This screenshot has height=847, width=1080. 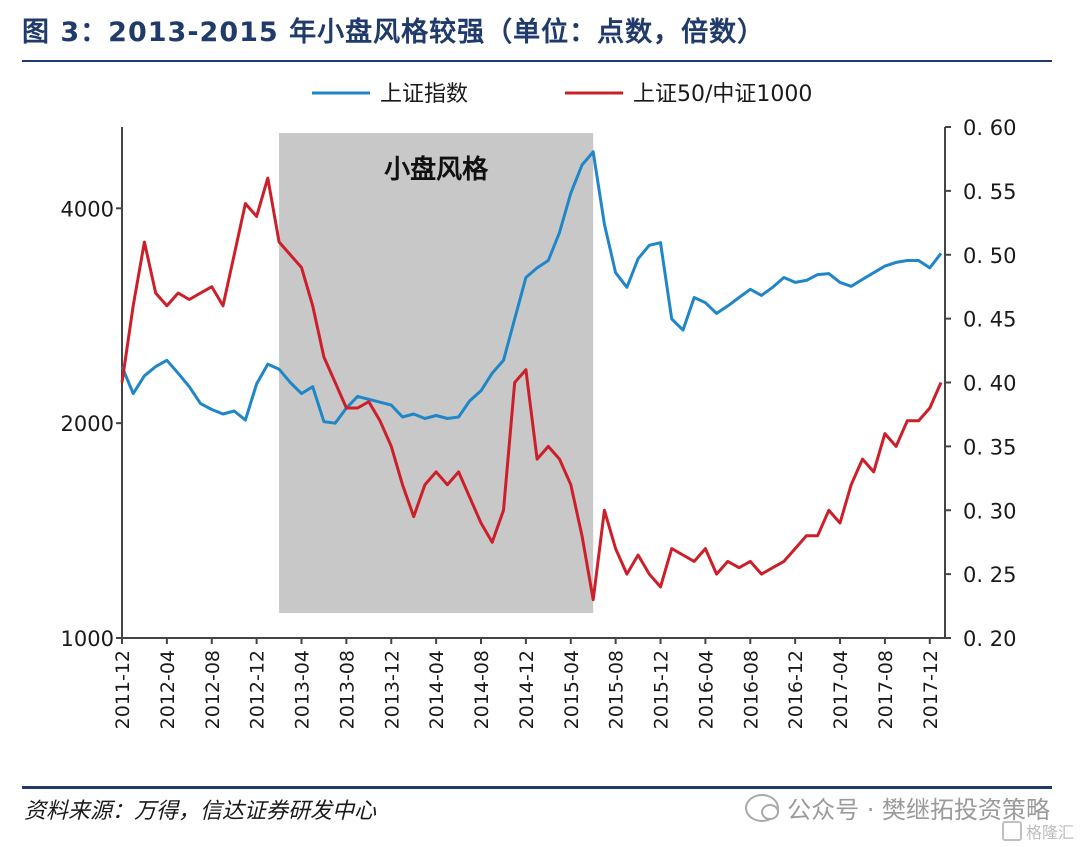 What do you see at coordinates (617, 689) in the screenshot?
I see `x-tick-label: 2015-08` at bounding box center [617, 689].